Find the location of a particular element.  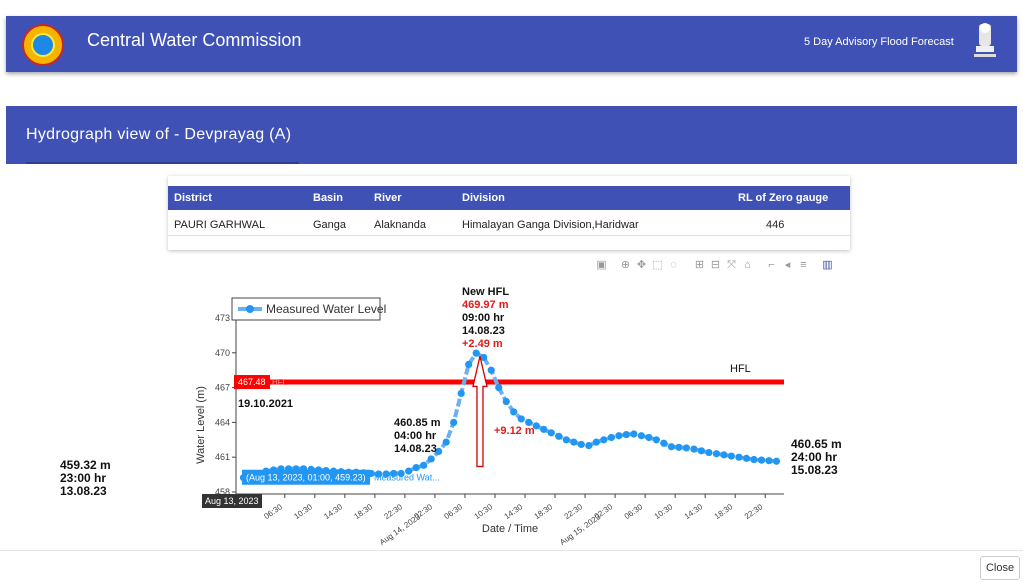

y-tick-label: 470 is located at coordinates (222, 353).